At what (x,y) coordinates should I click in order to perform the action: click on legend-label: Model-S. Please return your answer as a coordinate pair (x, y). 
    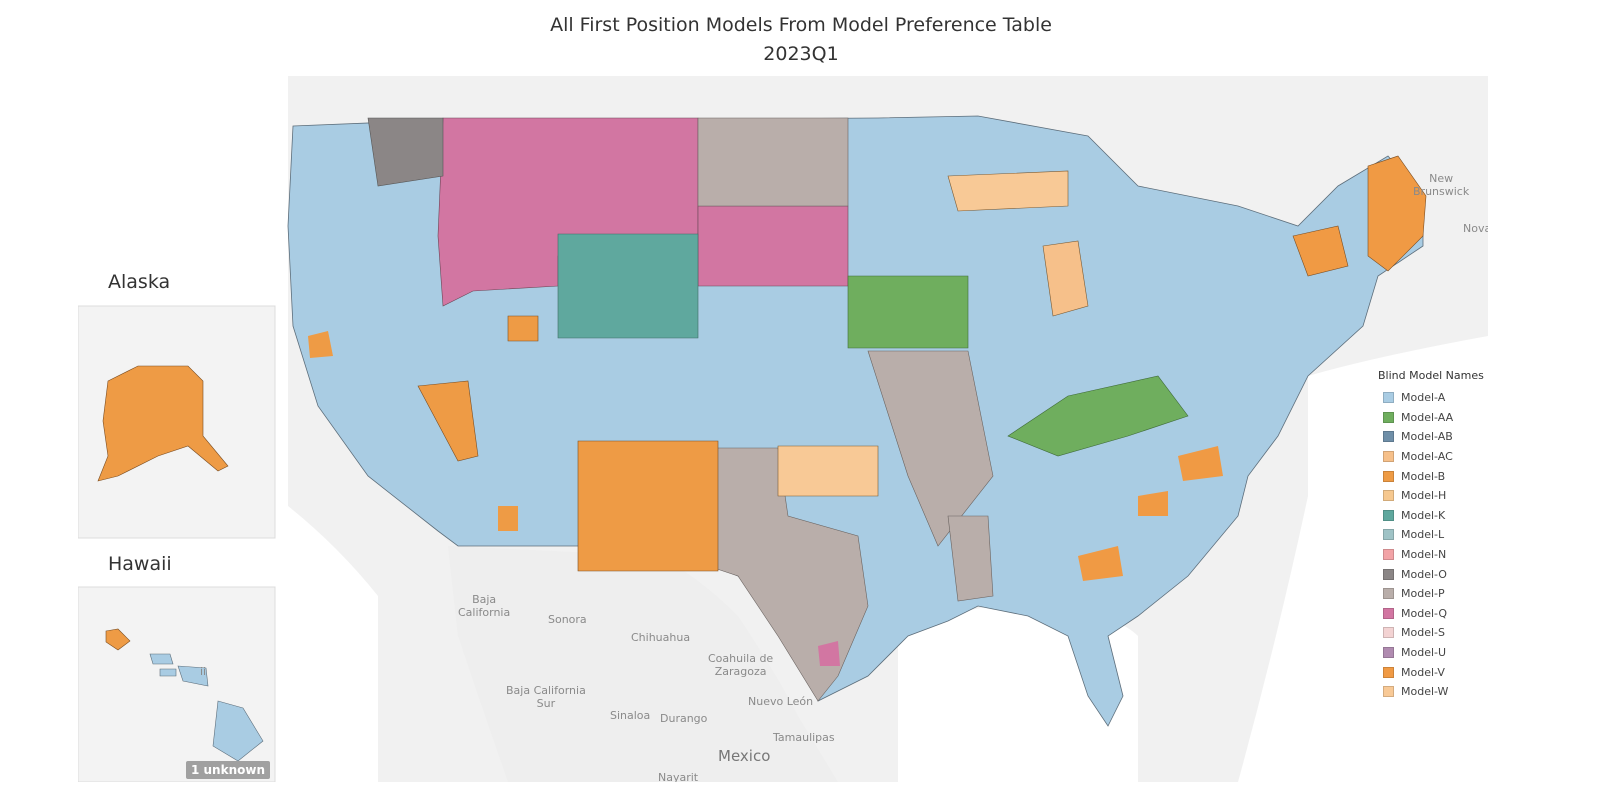
    Looking at the image, I should click on (1423, 633).